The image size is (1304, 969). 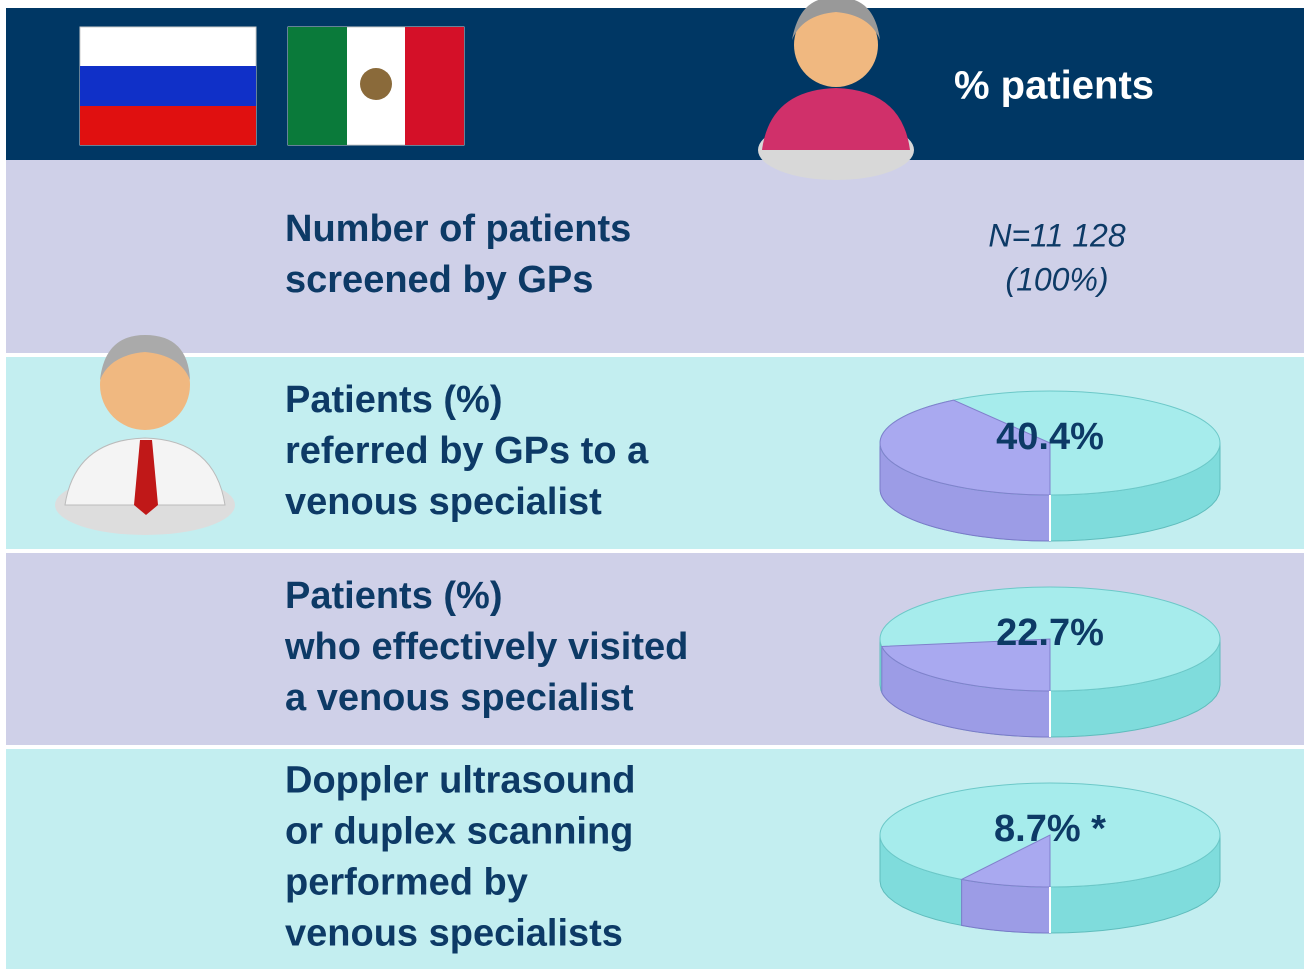 What do you see at coordinates (1050, 437) in the screenshot?
I see `value-label: 40.4%` at bounding box center [1050, 437].